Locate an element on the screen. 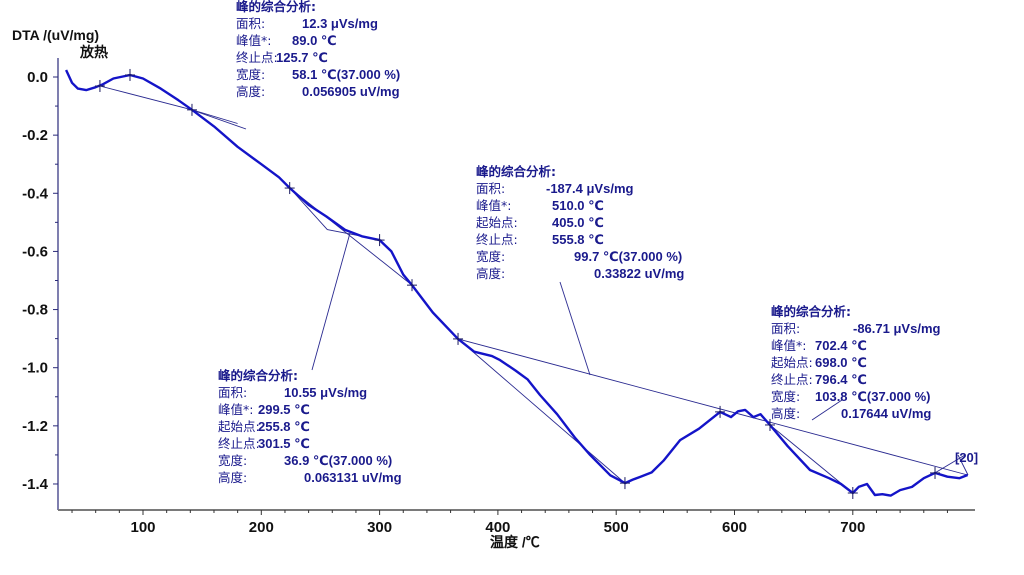 This screenshot has width=1024, height=575. x-tick-label: 600 is located at coordinates (734, 527).